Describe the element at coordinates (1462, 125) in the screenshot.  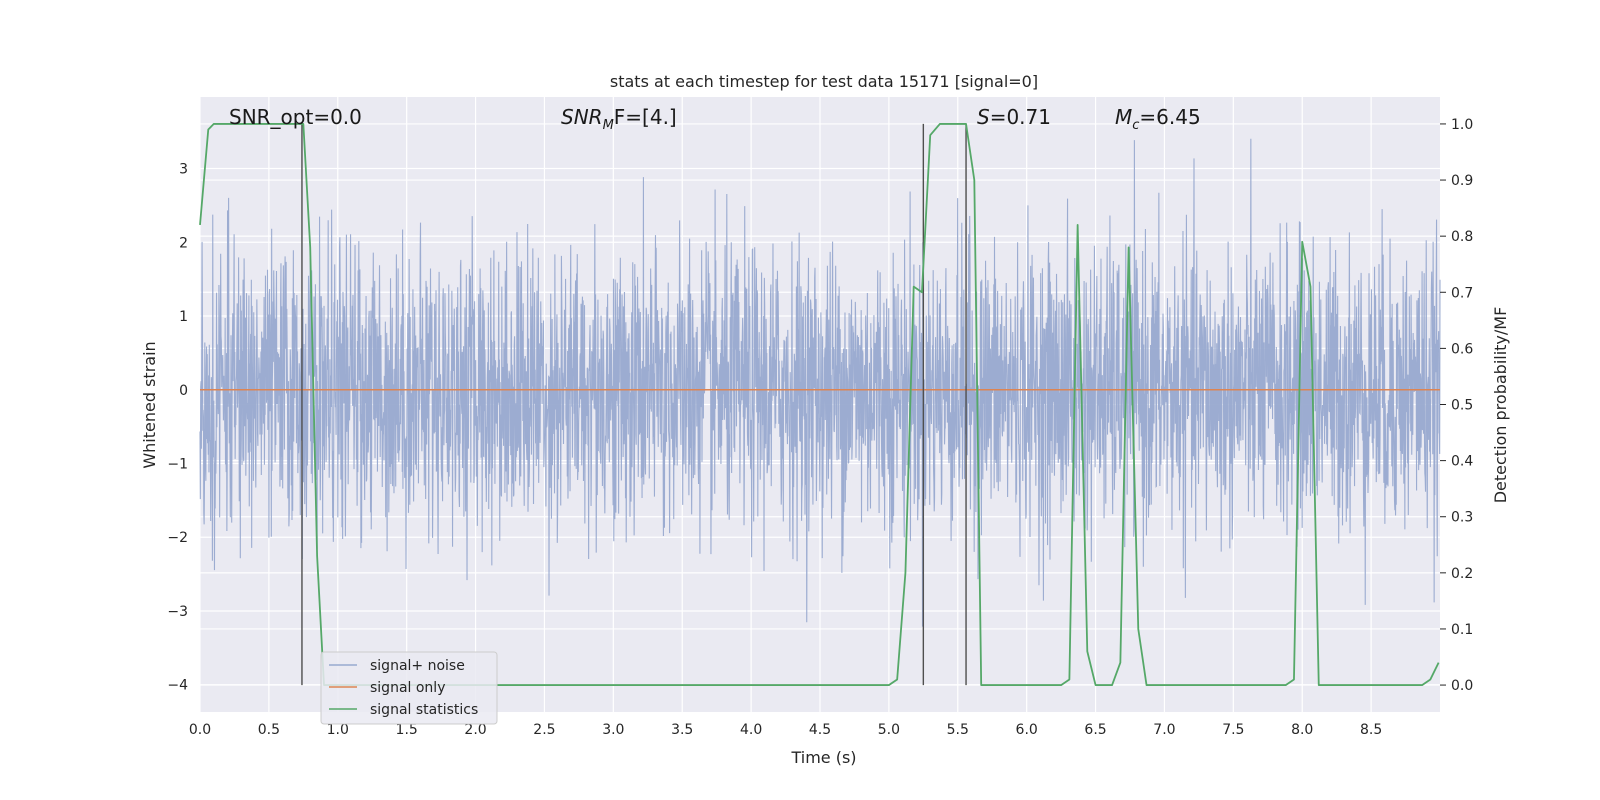
I see `y2-tick-label-0: 1.0` at that location.